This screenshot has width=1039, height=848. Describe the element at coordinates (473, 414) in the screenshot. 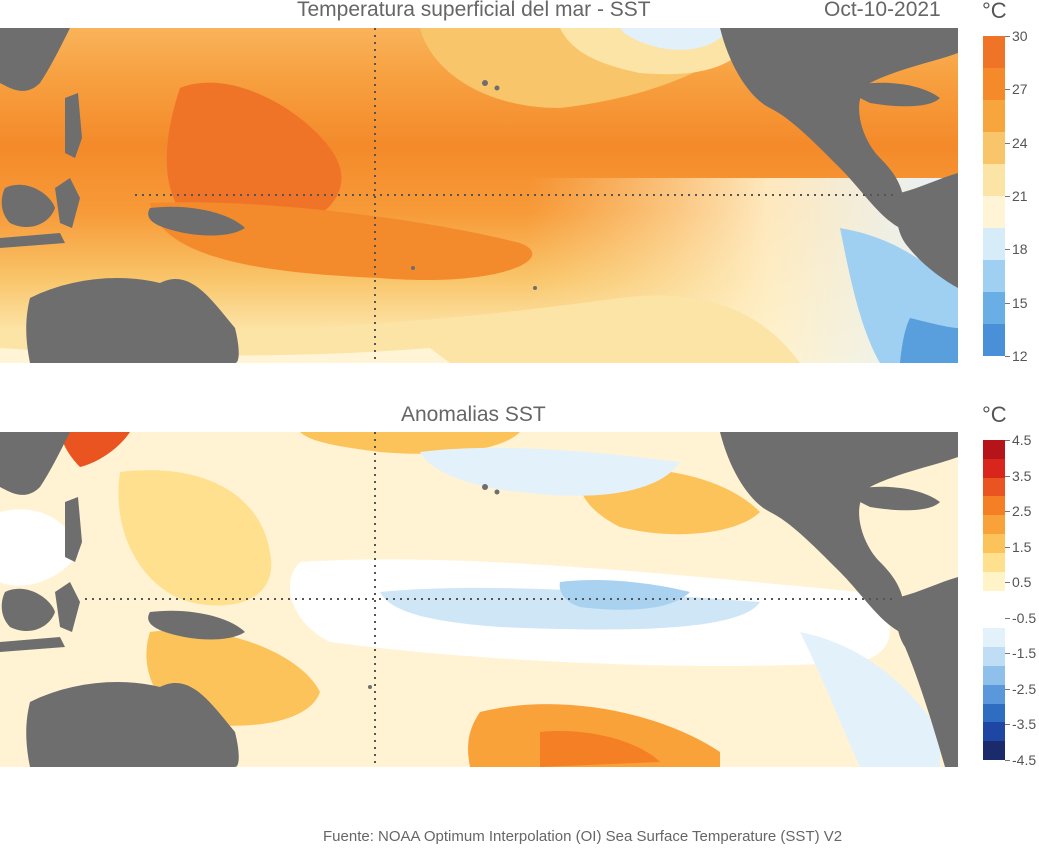

I see `anomaly-map-title: Anomalias SST` at that location.